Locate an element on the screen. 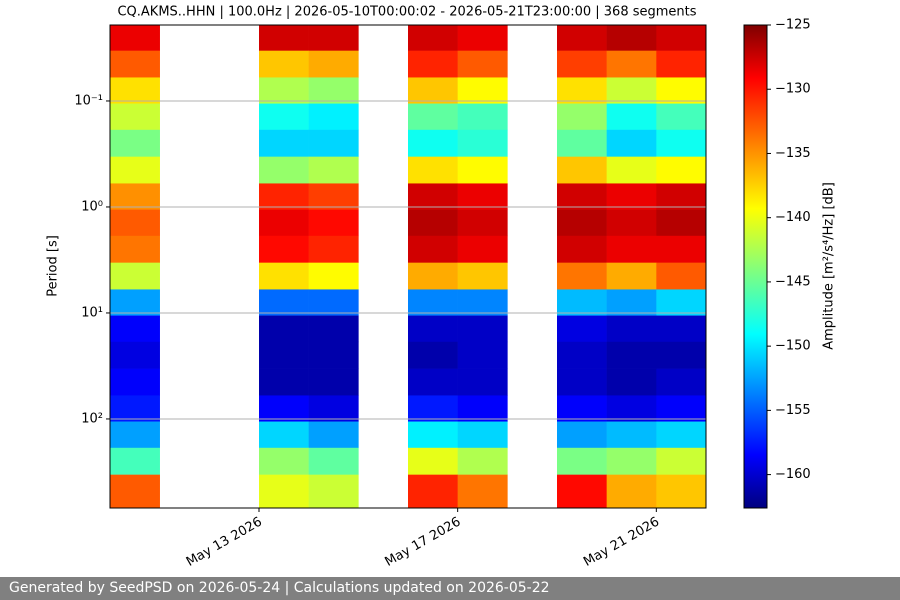  colorbar is located at coordinates (755, 266).